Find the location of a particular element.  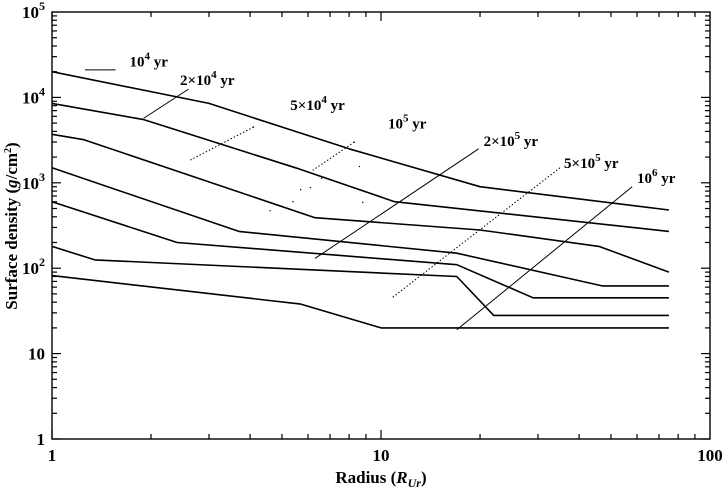

annotation-label-7: 106 yr is located at coordinates (656, 177).